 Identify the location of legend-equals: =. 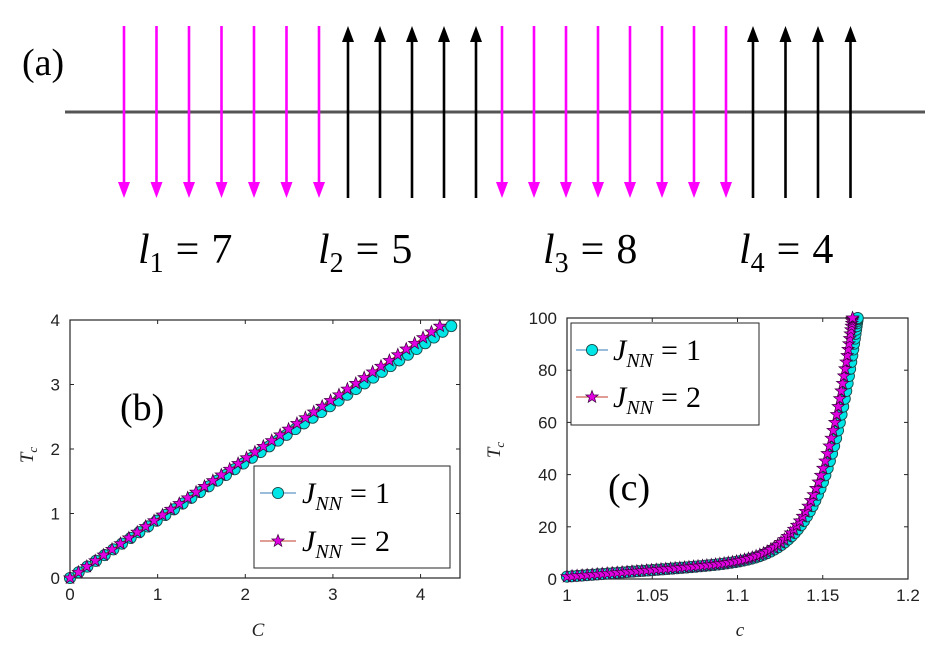
(358, 541).